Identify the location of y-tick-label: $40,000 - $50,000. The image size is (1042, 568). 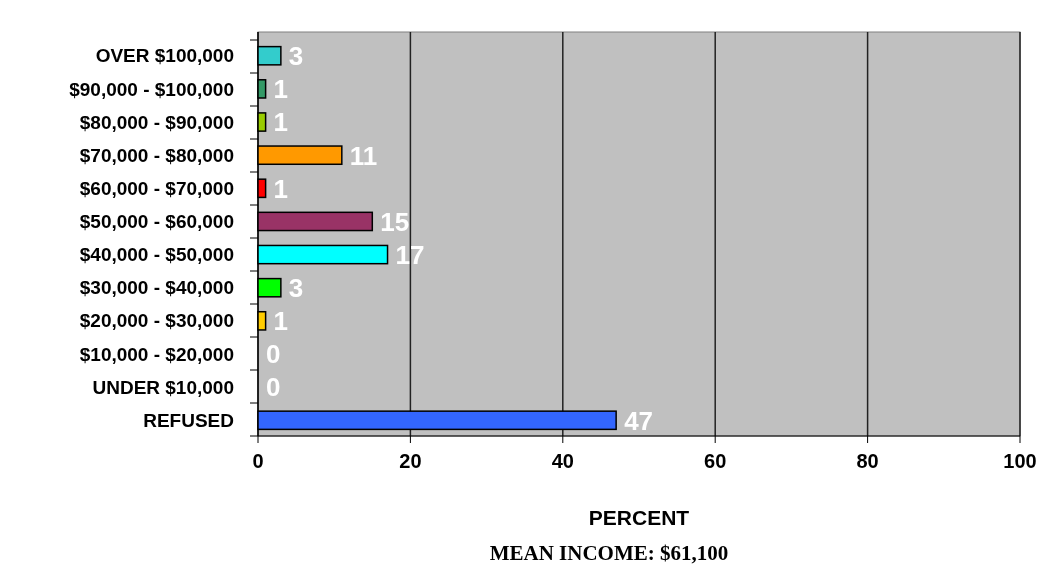
(156, 255).